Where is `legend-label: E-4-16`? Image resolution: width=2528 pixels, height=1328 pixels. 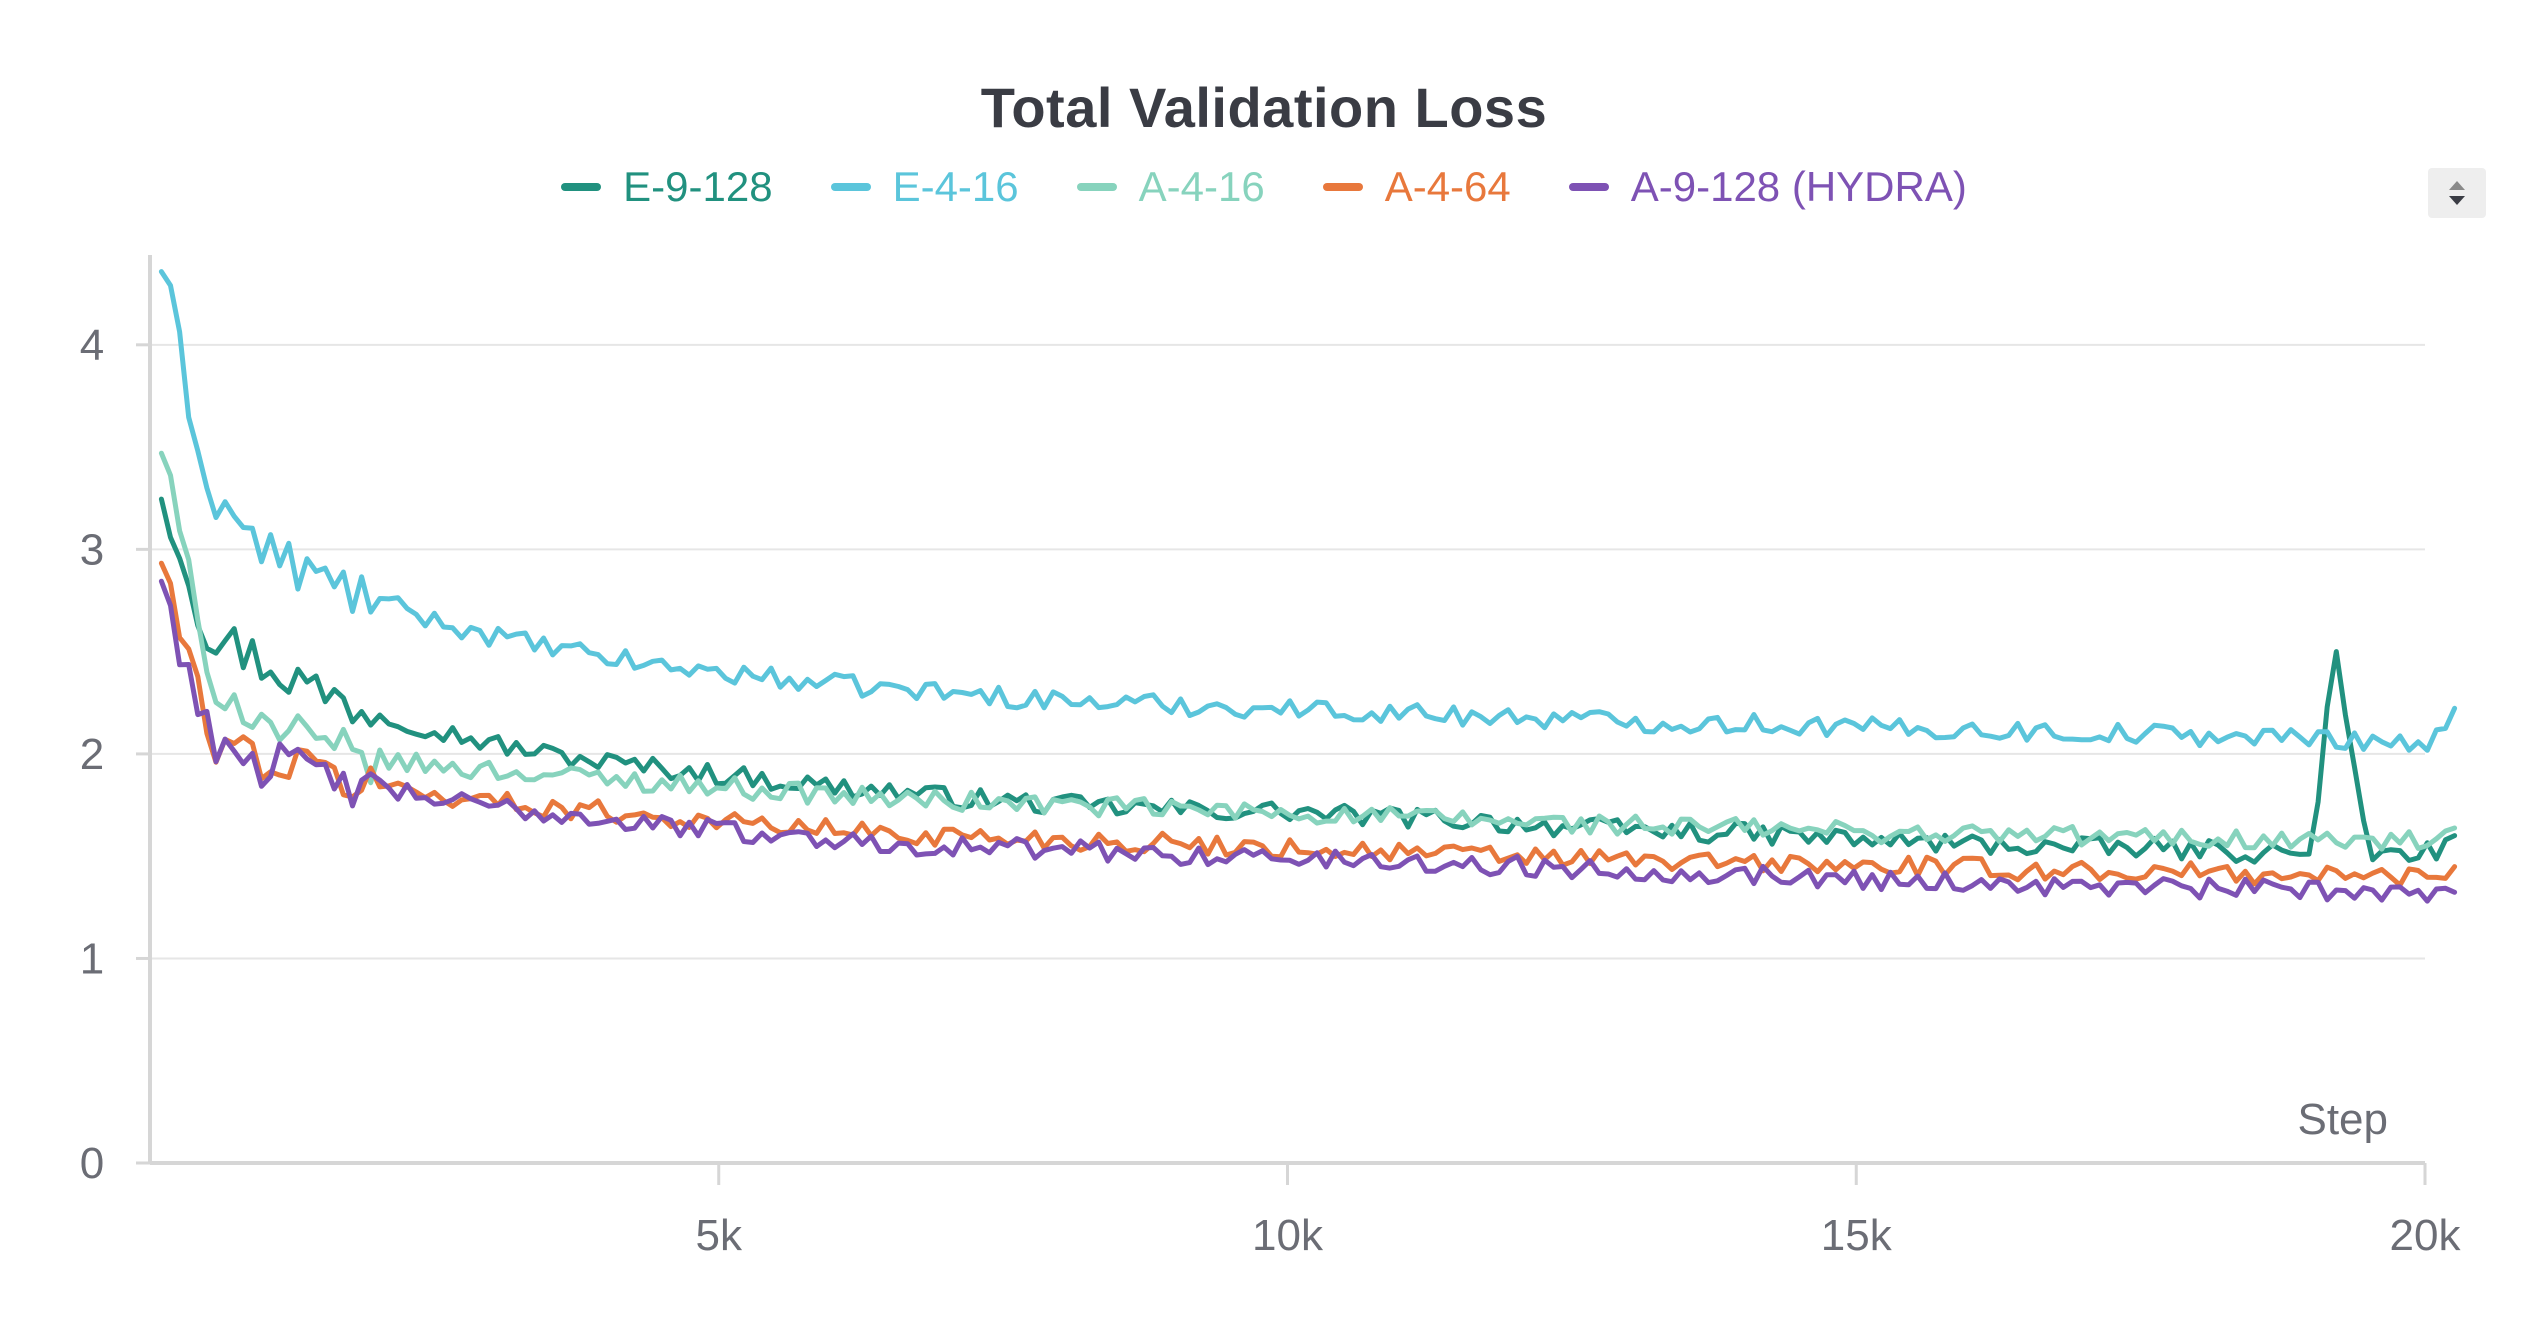
legend-label: E-4-16 is located at coordinates (955, 186).